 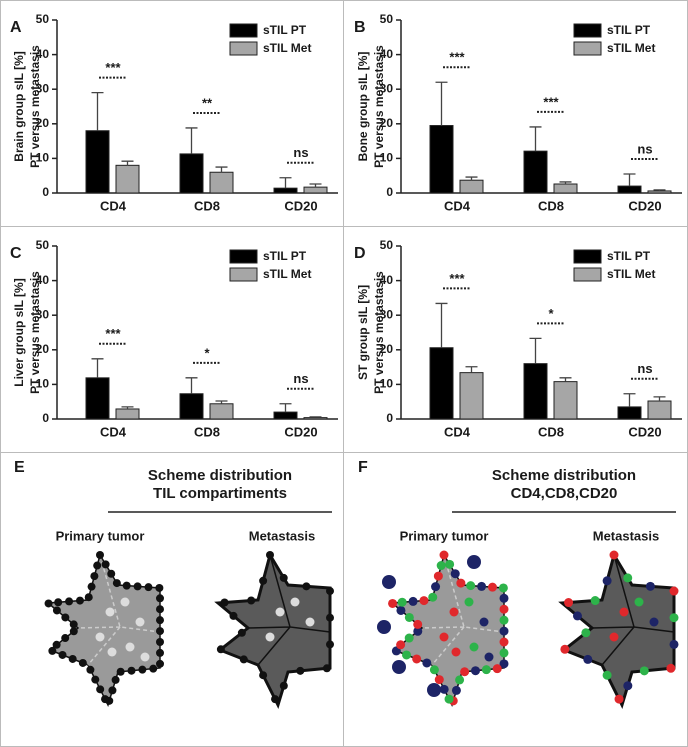 What do you see at coordinates (113, 431) in the screenshot?
I see `x-tick-label: CD4` at bounding box center [113, 431].